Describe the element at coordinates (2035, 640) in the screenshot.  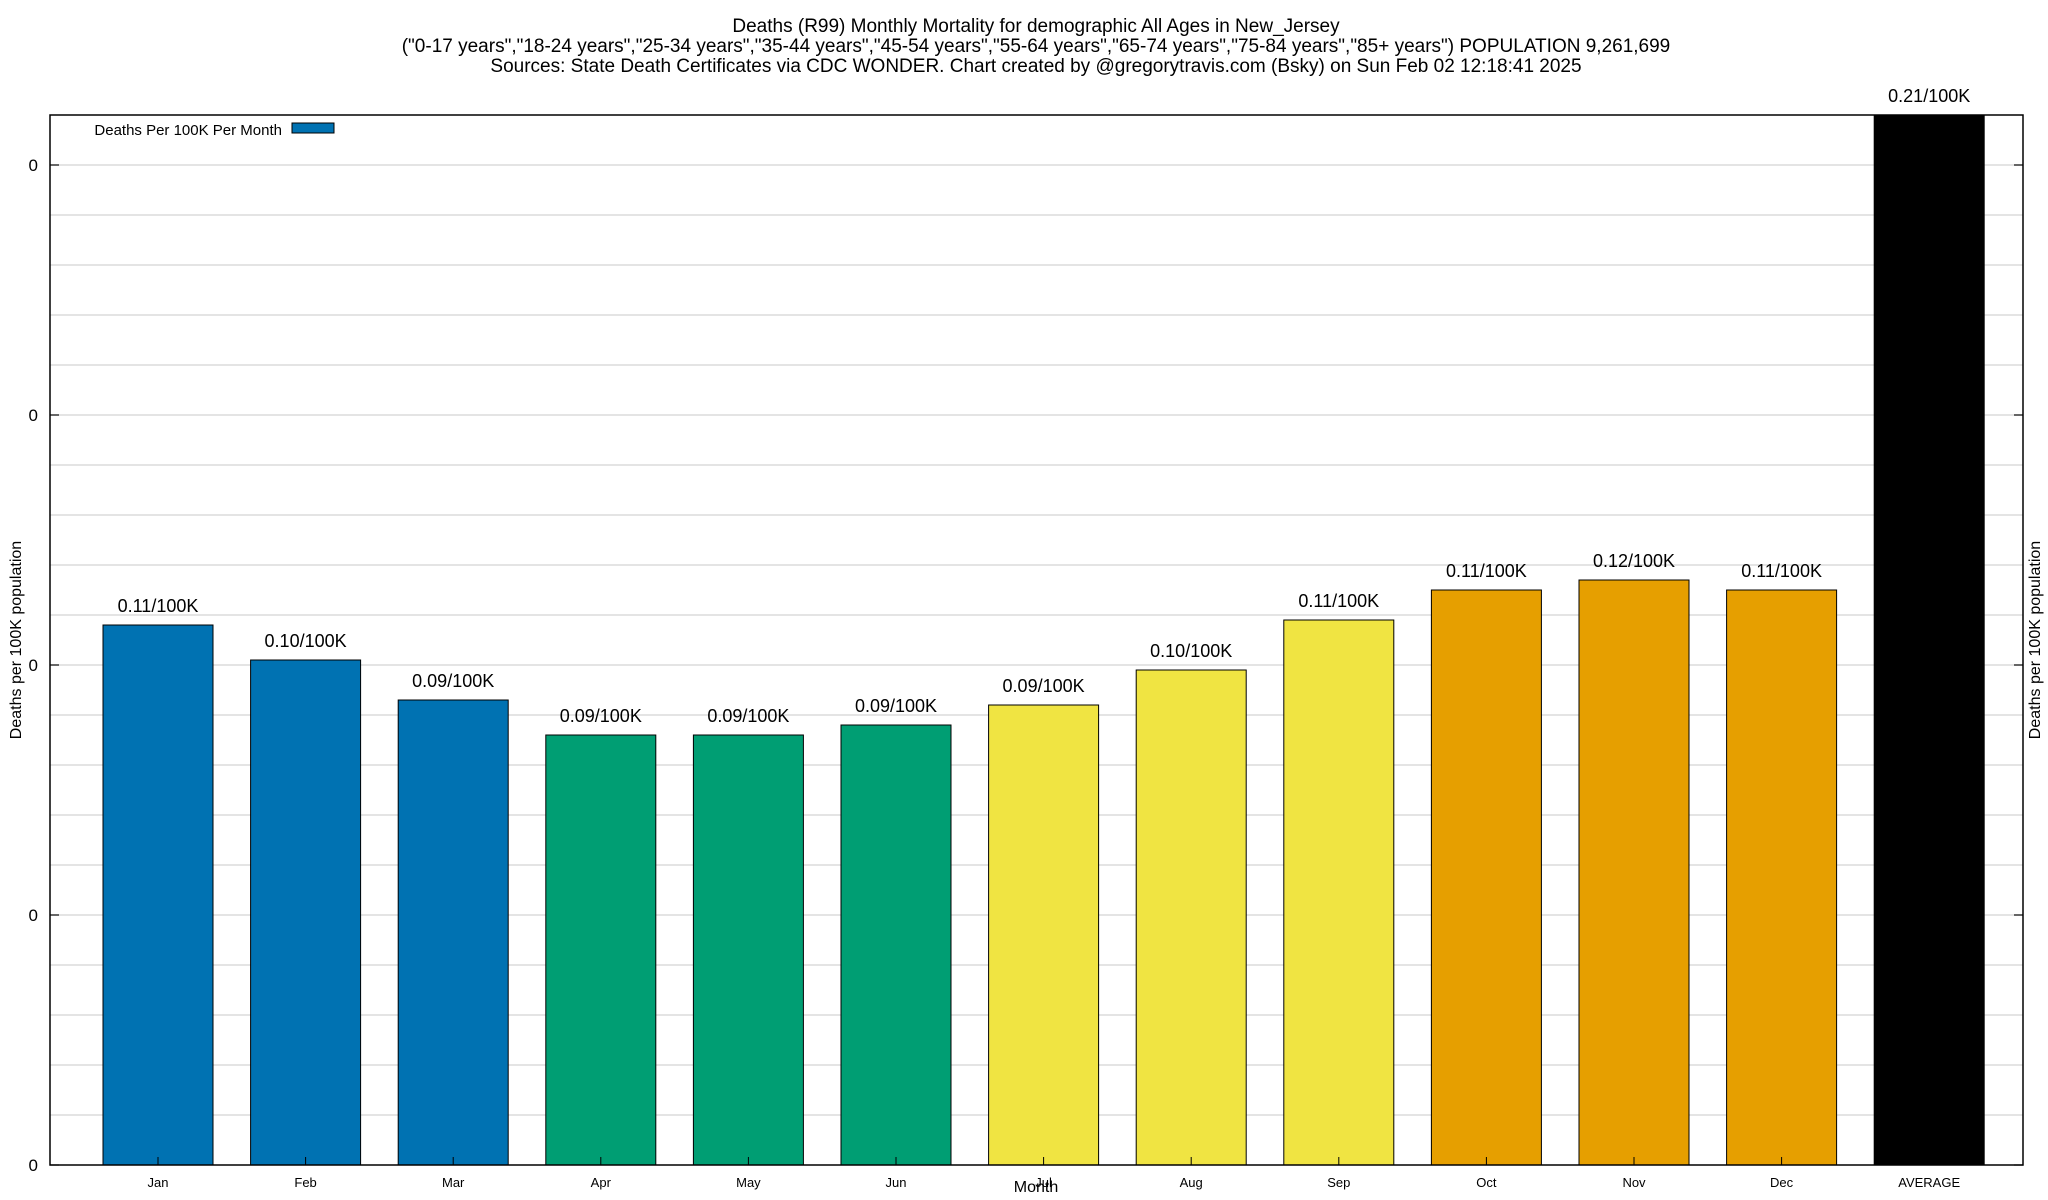
I see `y-axis-title-right: Deaths per 100K population` at that location.